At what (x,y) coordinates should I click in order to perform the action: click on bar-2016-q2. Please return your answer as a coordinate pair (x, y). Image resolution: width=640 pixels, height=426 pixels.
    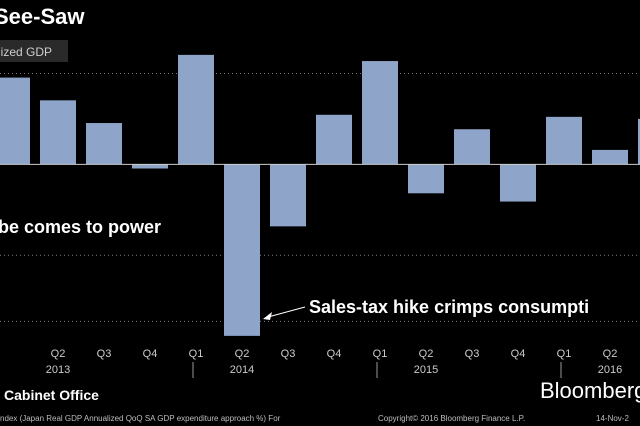
    Looking at the image, I should click on (639, 141).